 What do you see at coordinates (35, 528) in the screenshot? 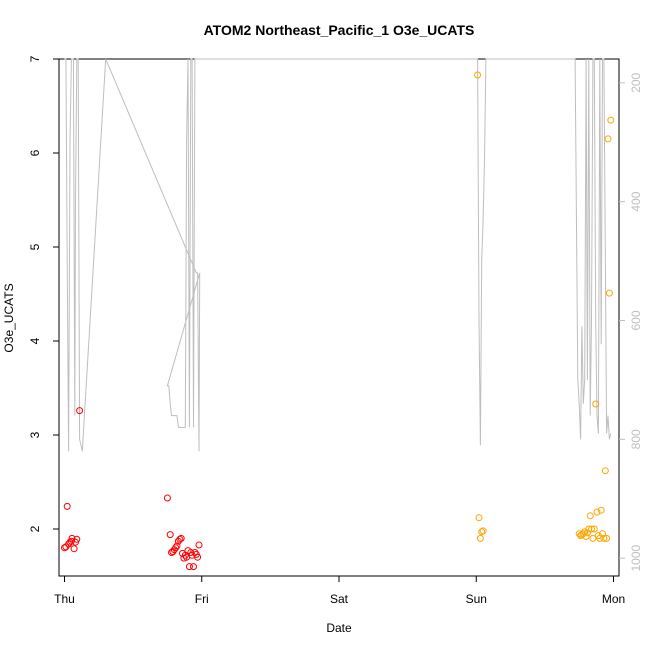
I see `y-tick-label: 2` at bounding box center [35, 528].